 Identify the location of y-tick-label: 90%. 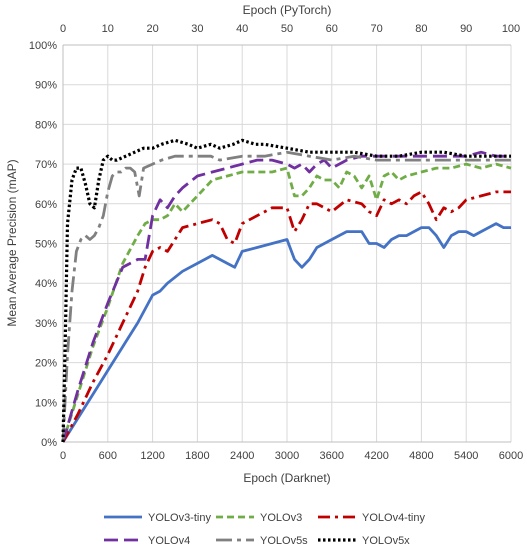
(46, 86).